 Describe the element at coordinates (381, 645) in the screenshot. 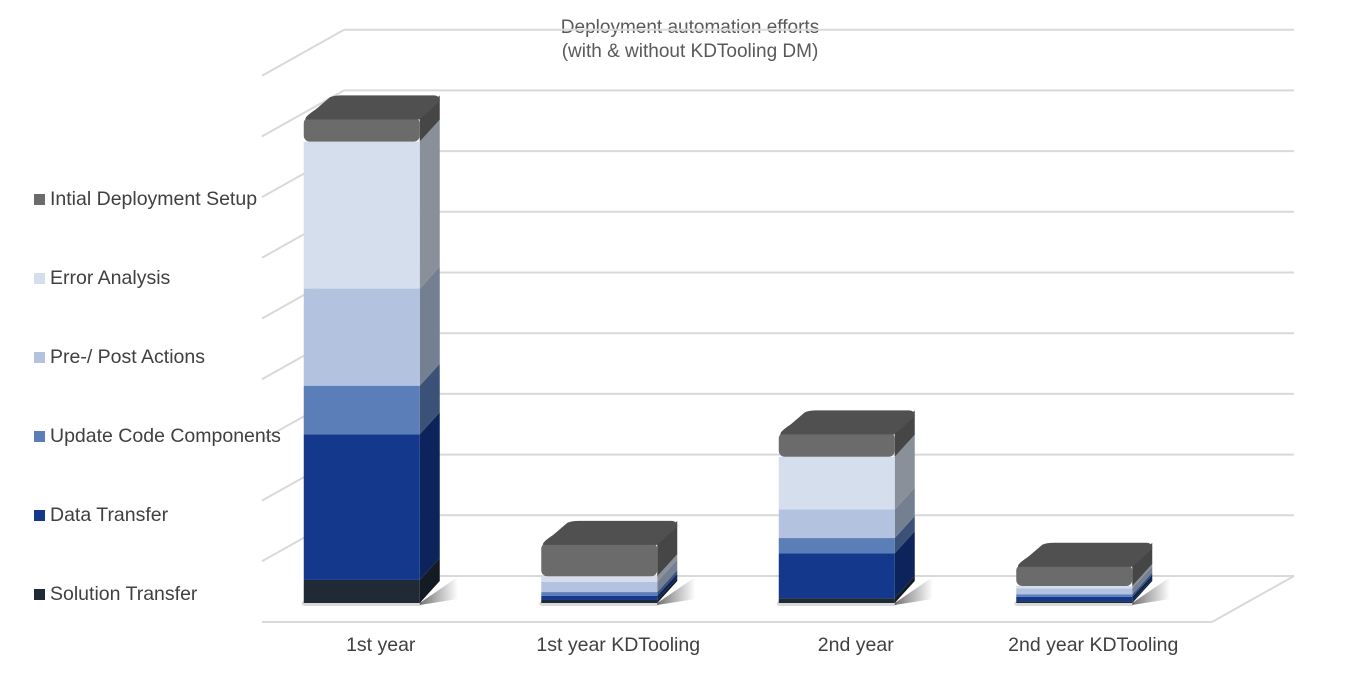

I see `x-tick-label: 1st year` at that location.